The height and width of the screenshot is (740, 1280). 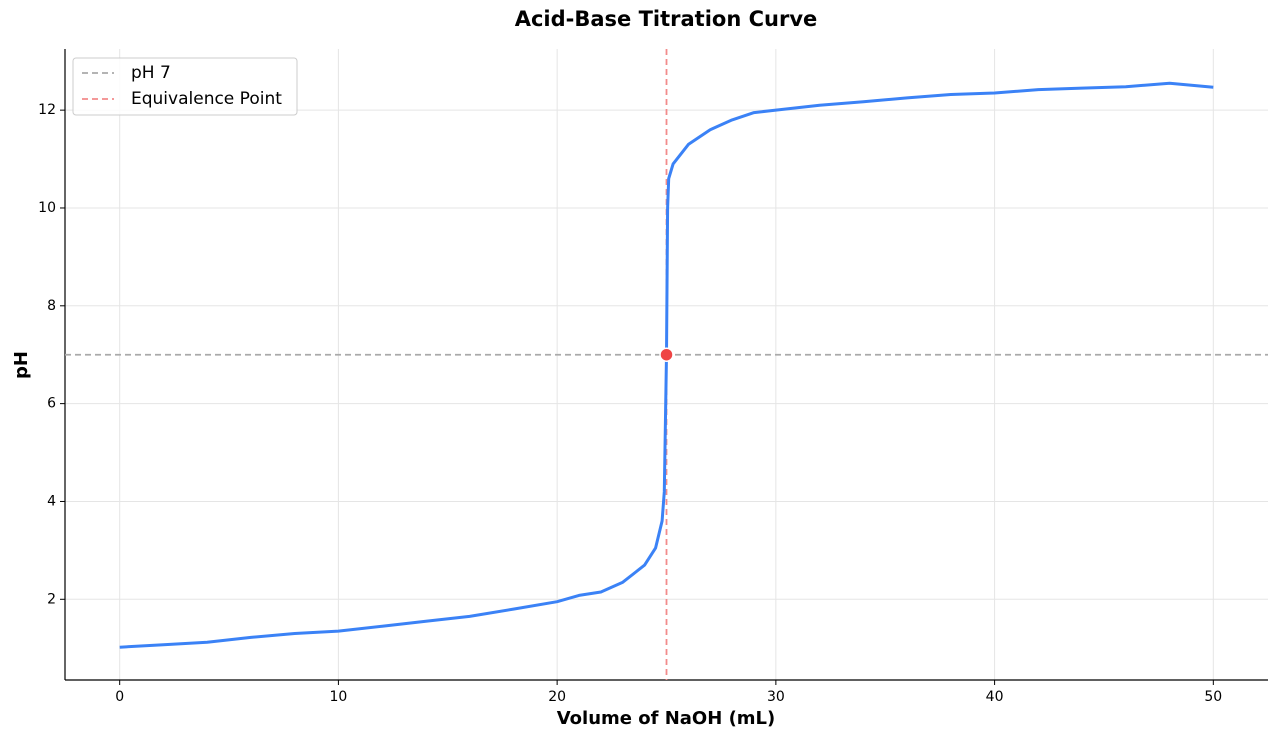 I want to click on legend-label: Equivalence Point, so click(x=206, y=99).